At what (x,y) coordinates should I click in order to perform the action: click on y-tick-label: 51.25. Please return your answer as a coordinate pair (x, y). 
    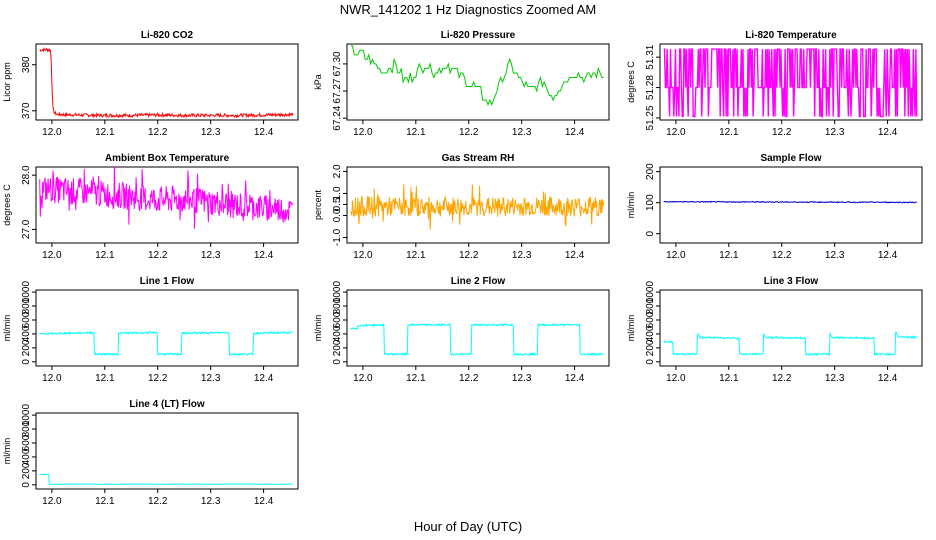
    Looking at the image, I should click on (650, 117).